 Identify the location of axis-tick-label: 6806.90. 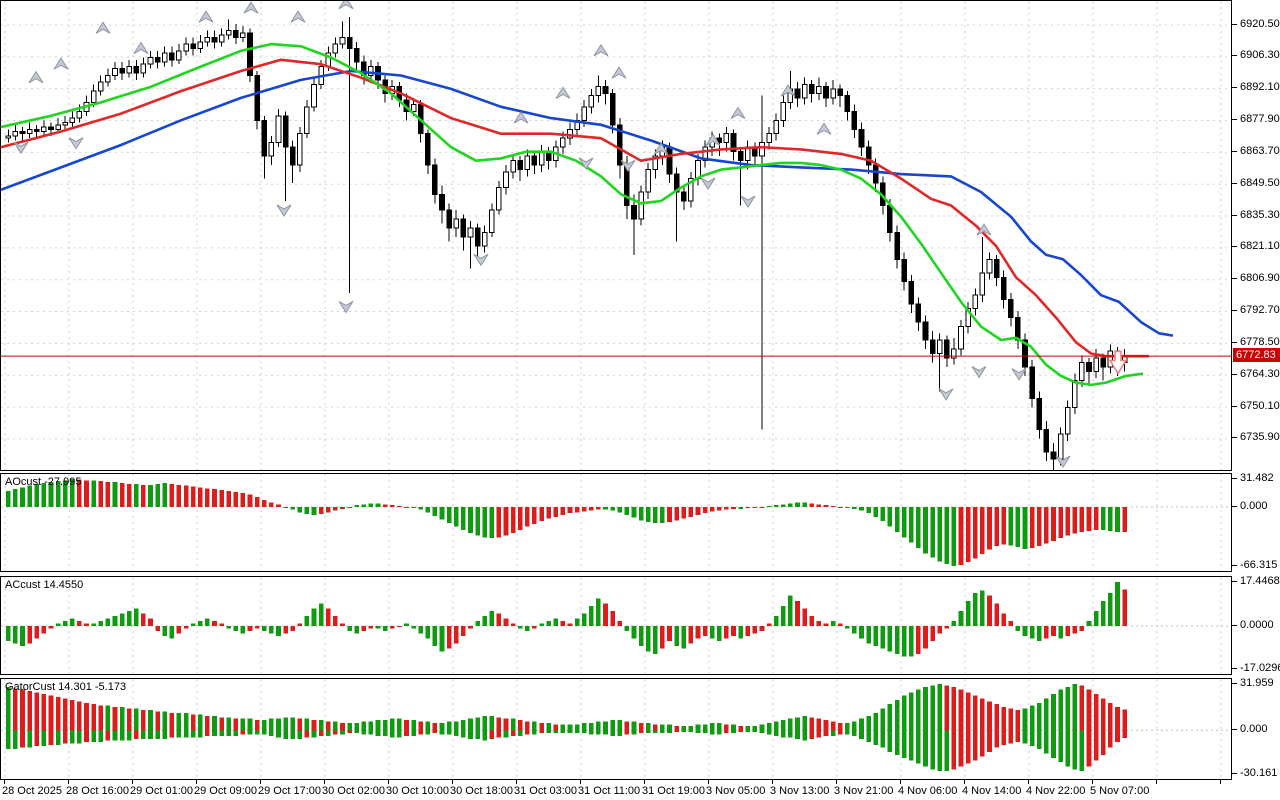
(1260, 278).